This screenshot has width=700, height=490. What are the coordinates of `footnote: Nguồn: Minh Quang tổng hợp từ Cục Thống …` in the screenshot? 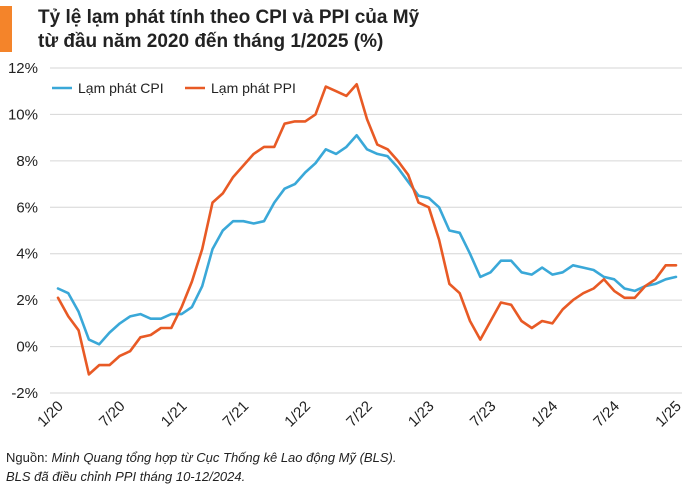 It's located at (201, 467).